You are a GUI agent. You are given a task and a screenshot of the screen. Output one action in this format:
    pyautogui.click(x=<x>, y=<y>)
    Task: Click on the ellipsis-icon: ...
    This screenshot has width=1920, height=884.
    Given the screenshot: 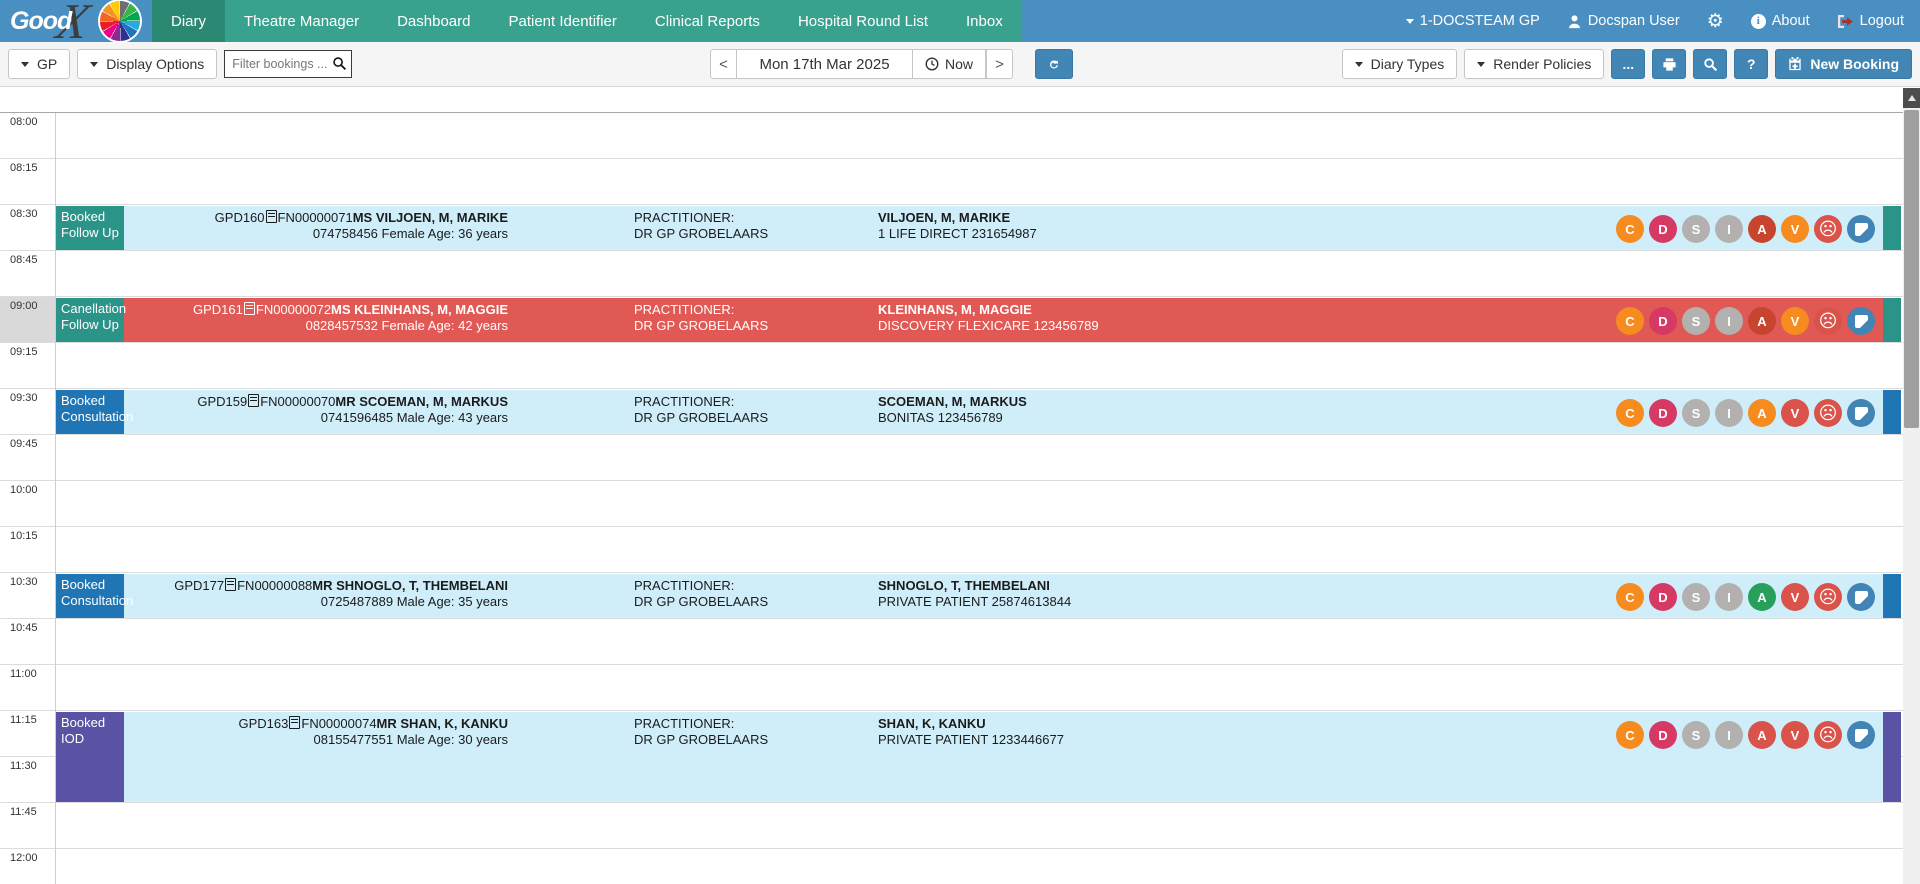 What is the action you would take?
    pyautogui.click(x=1628, y=64)
    